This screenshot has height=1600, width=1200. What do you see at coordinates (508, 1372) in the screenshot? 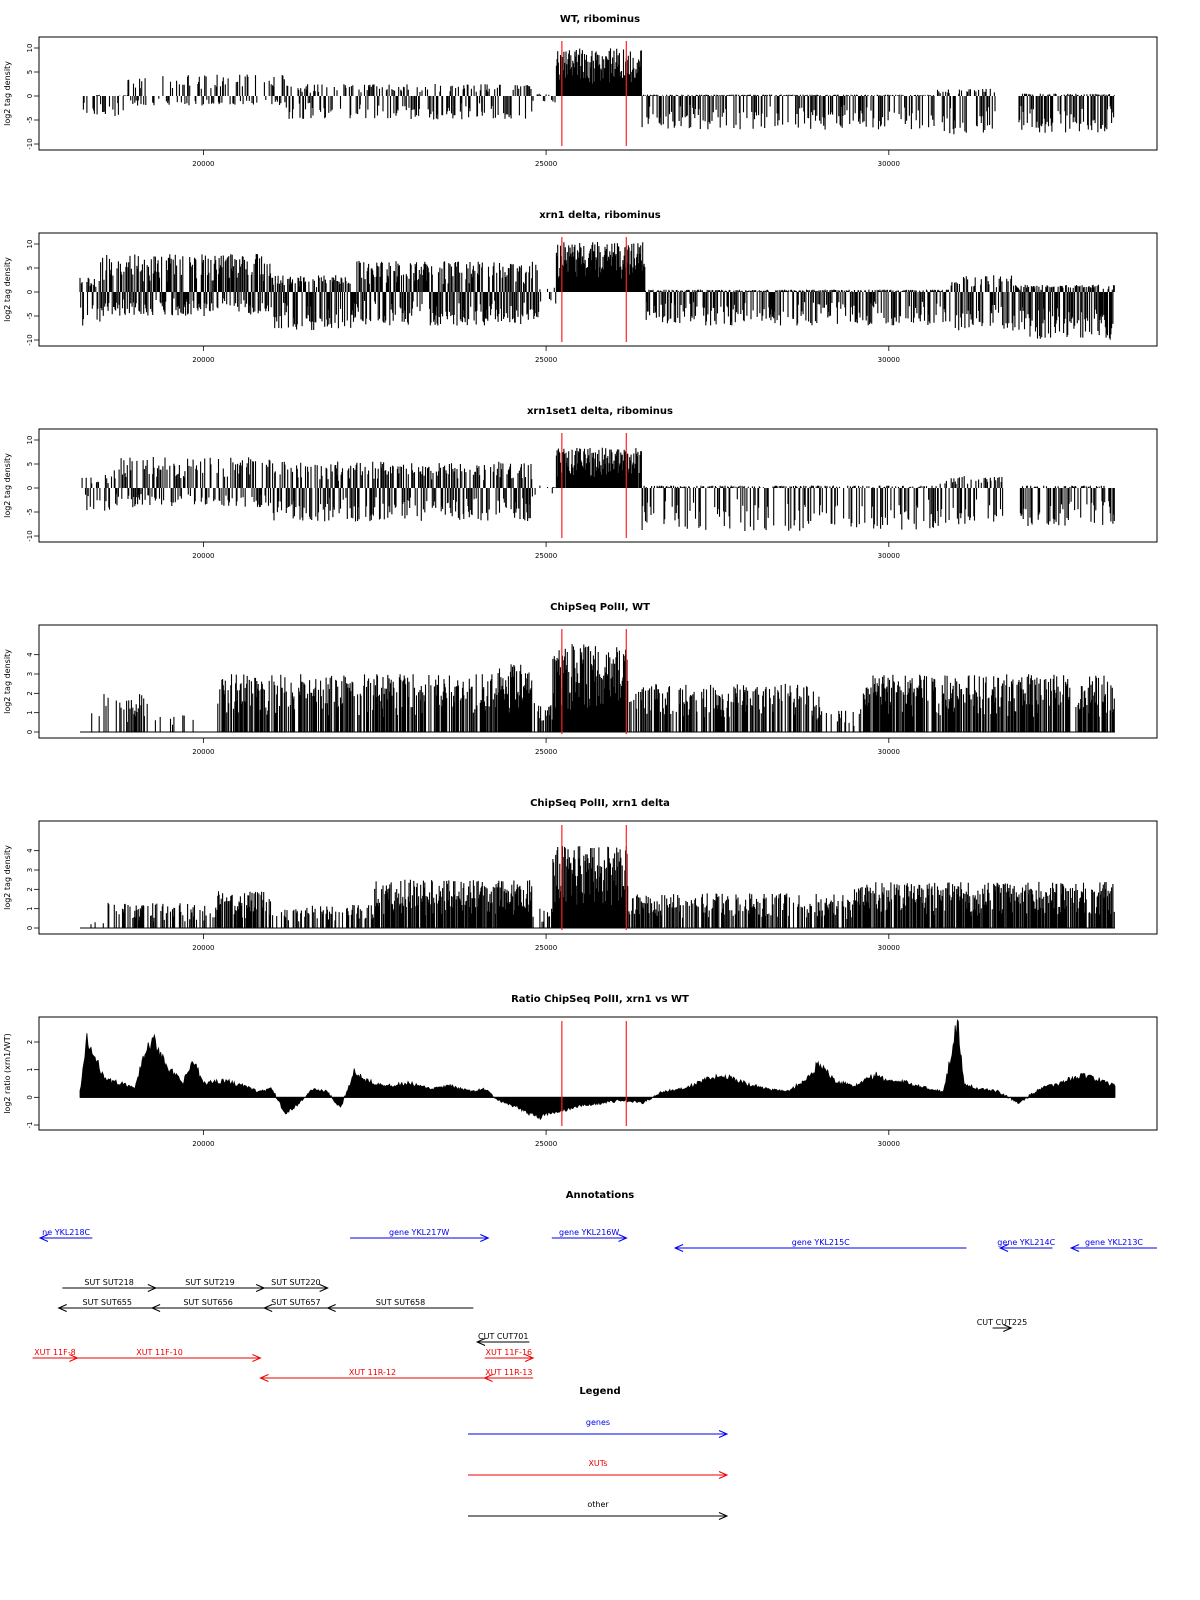
I see `feature-label: XUT 11R-13` at bounding box center [508, 1372].